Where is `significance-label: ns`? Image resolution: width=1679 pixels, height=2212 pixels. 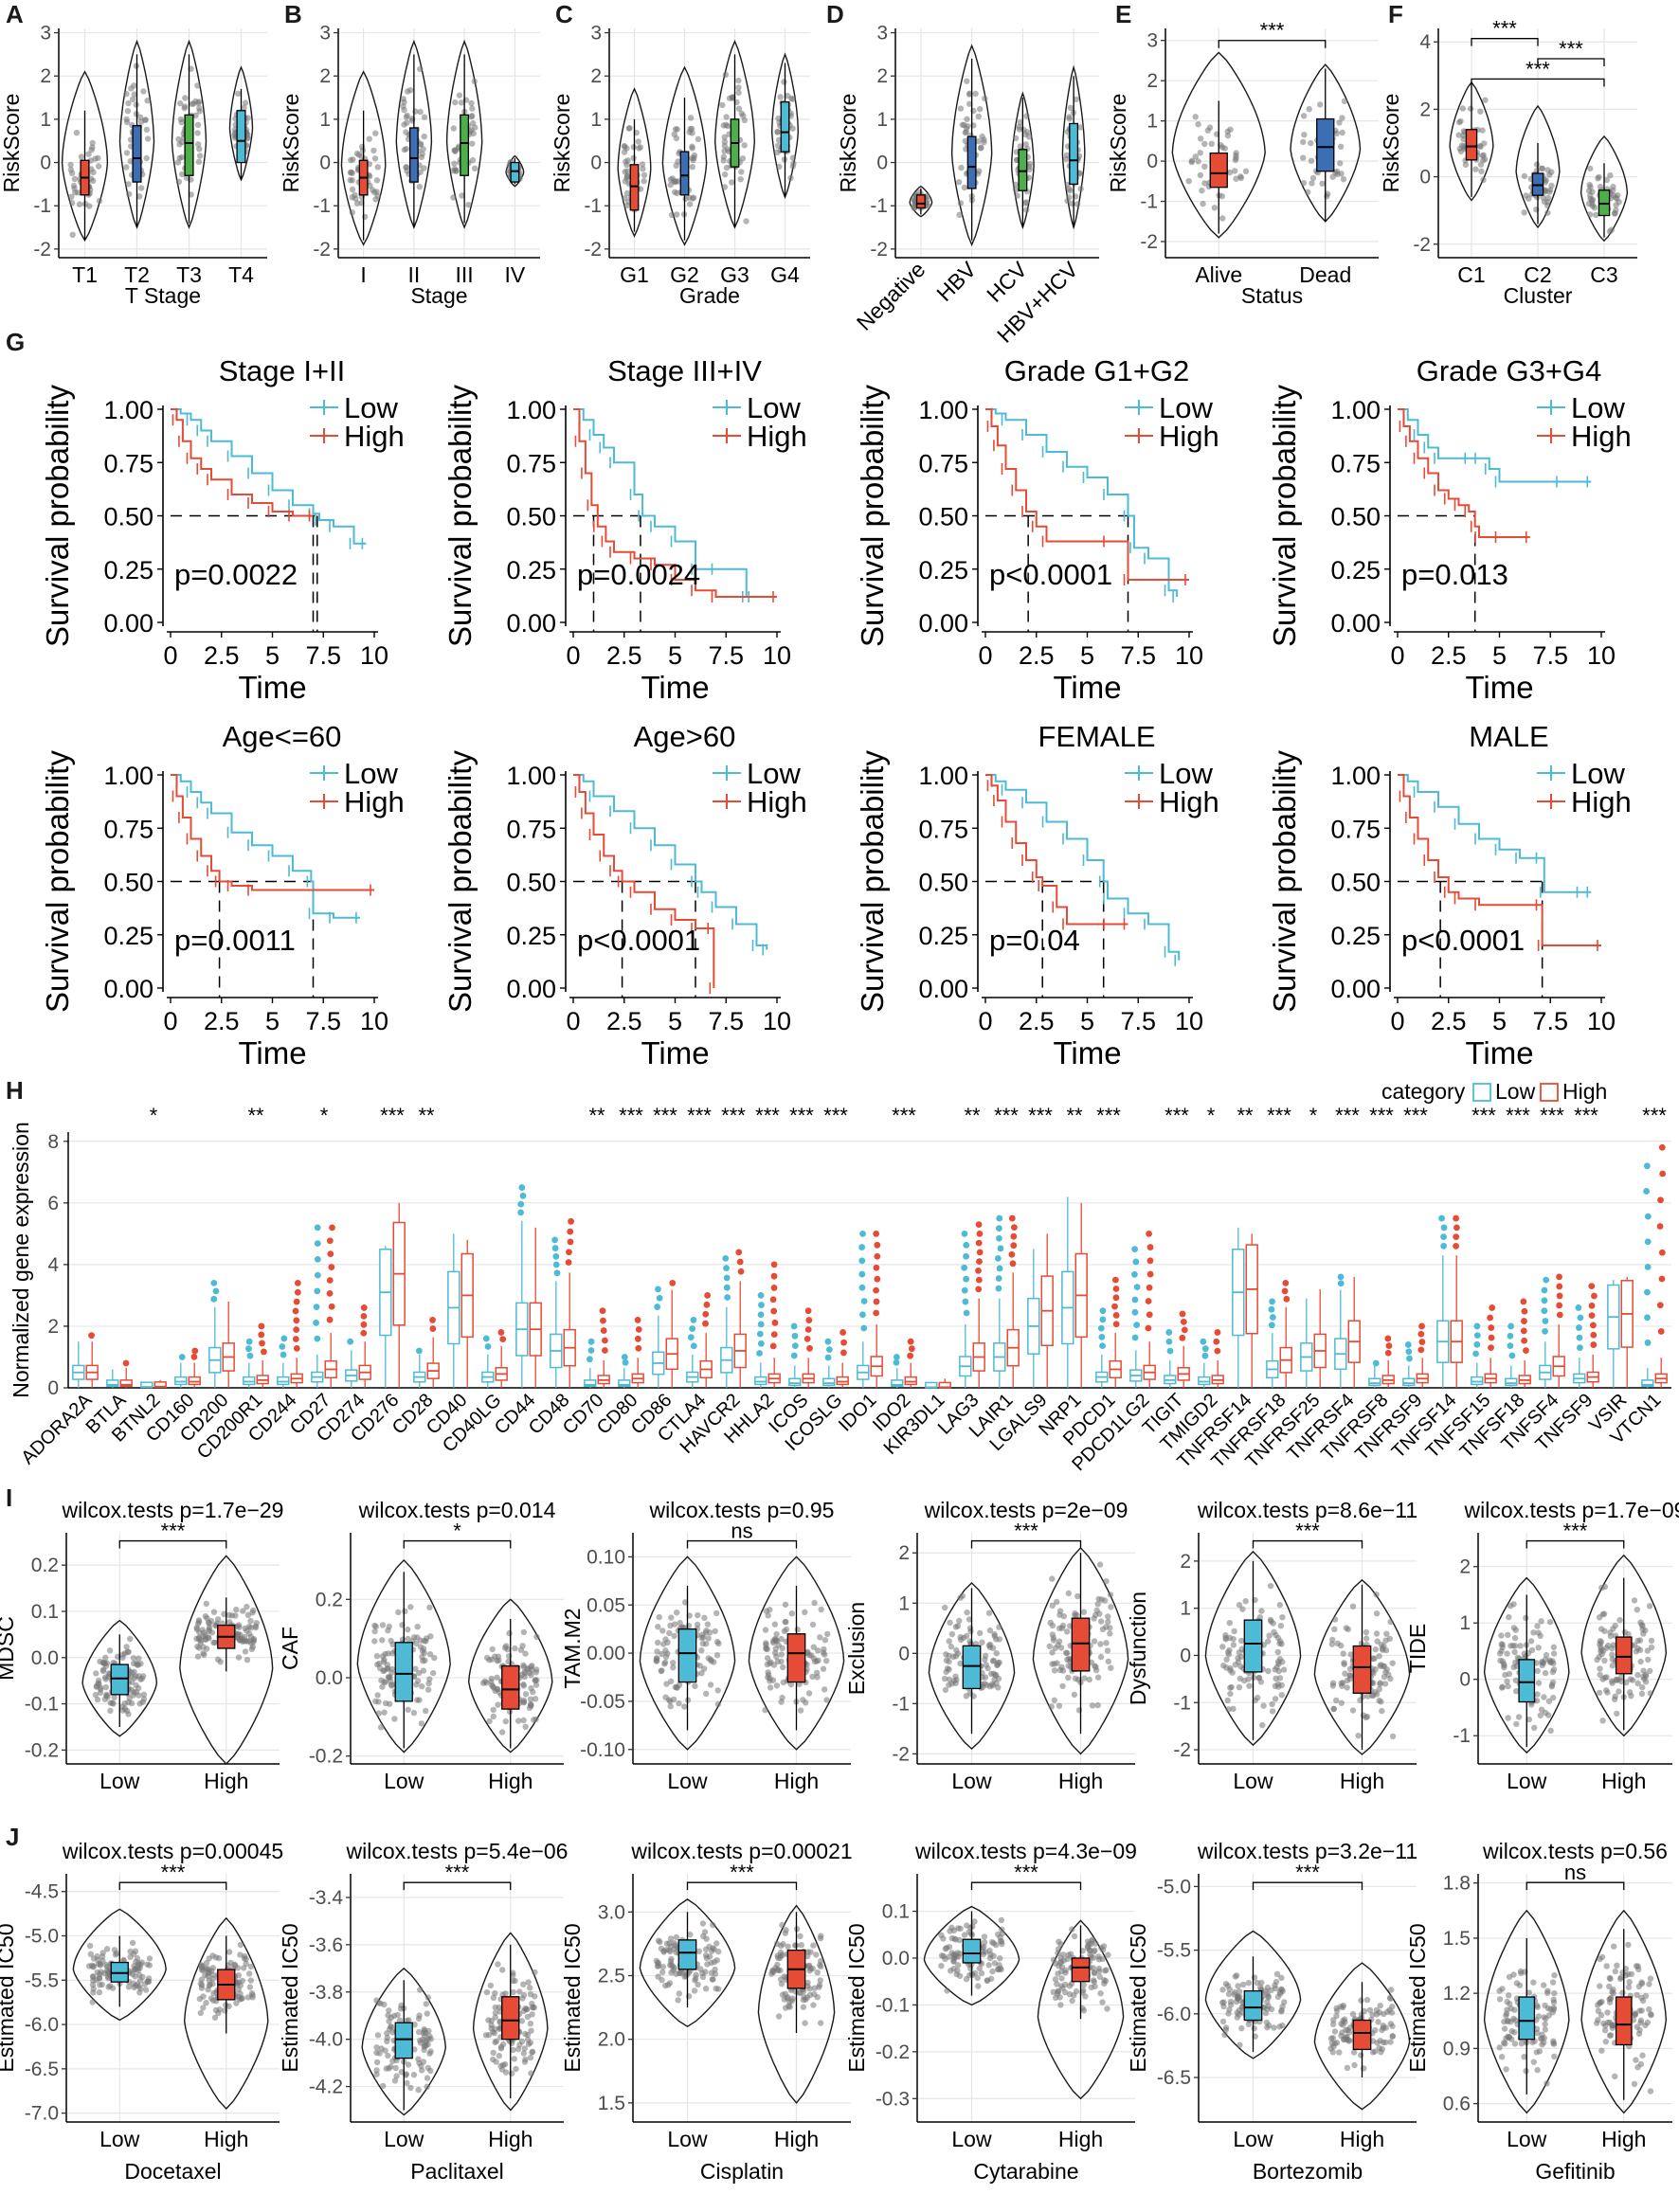
significance-label: ns is located at coordinates (741, 1532).